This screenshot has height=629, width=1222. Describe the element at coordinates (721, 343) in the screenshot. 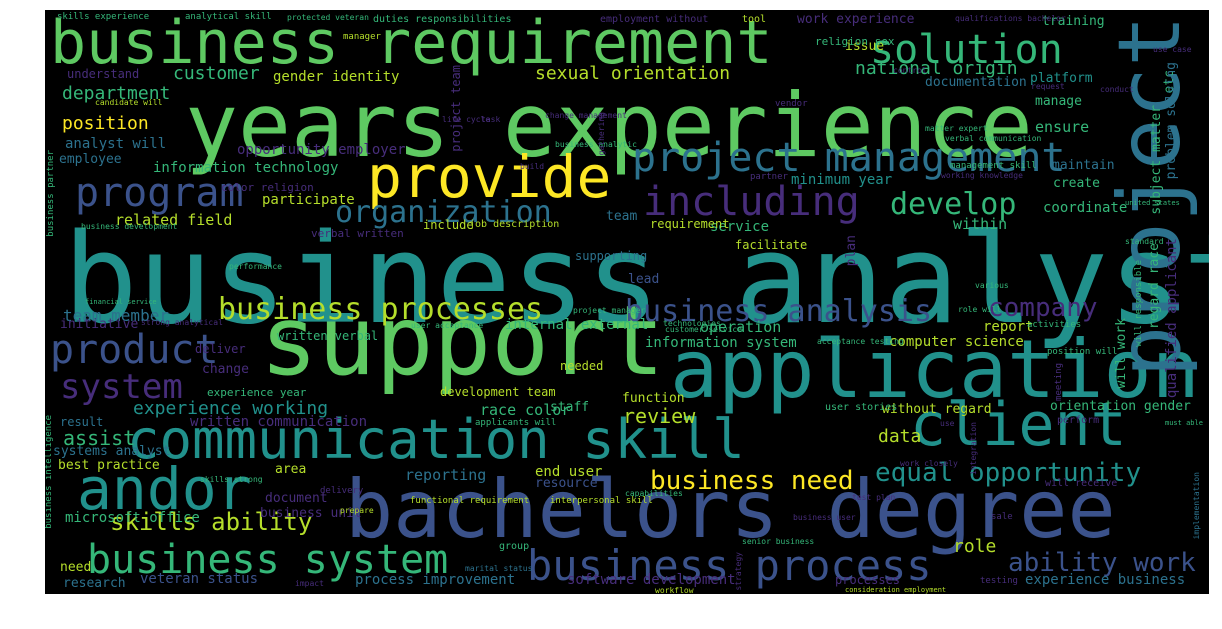

I see `word-information-system: information system` at that location.